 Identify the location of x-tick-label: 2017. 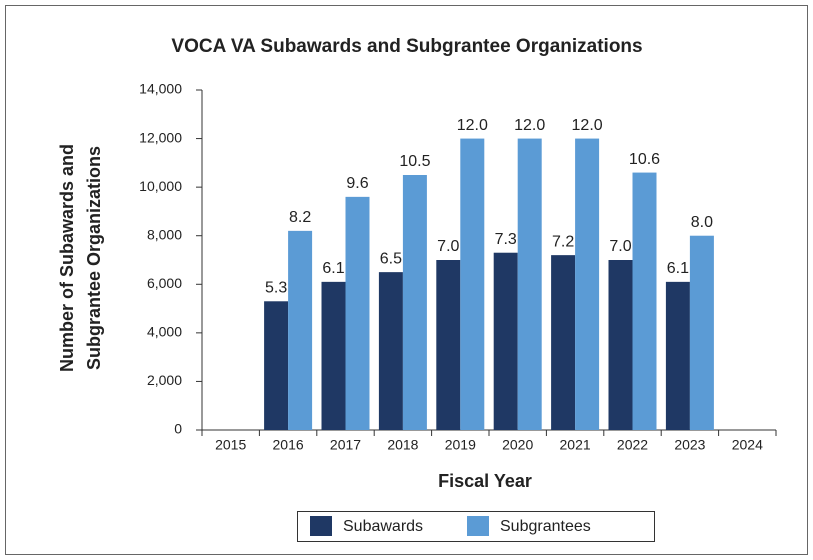
(345, 445).